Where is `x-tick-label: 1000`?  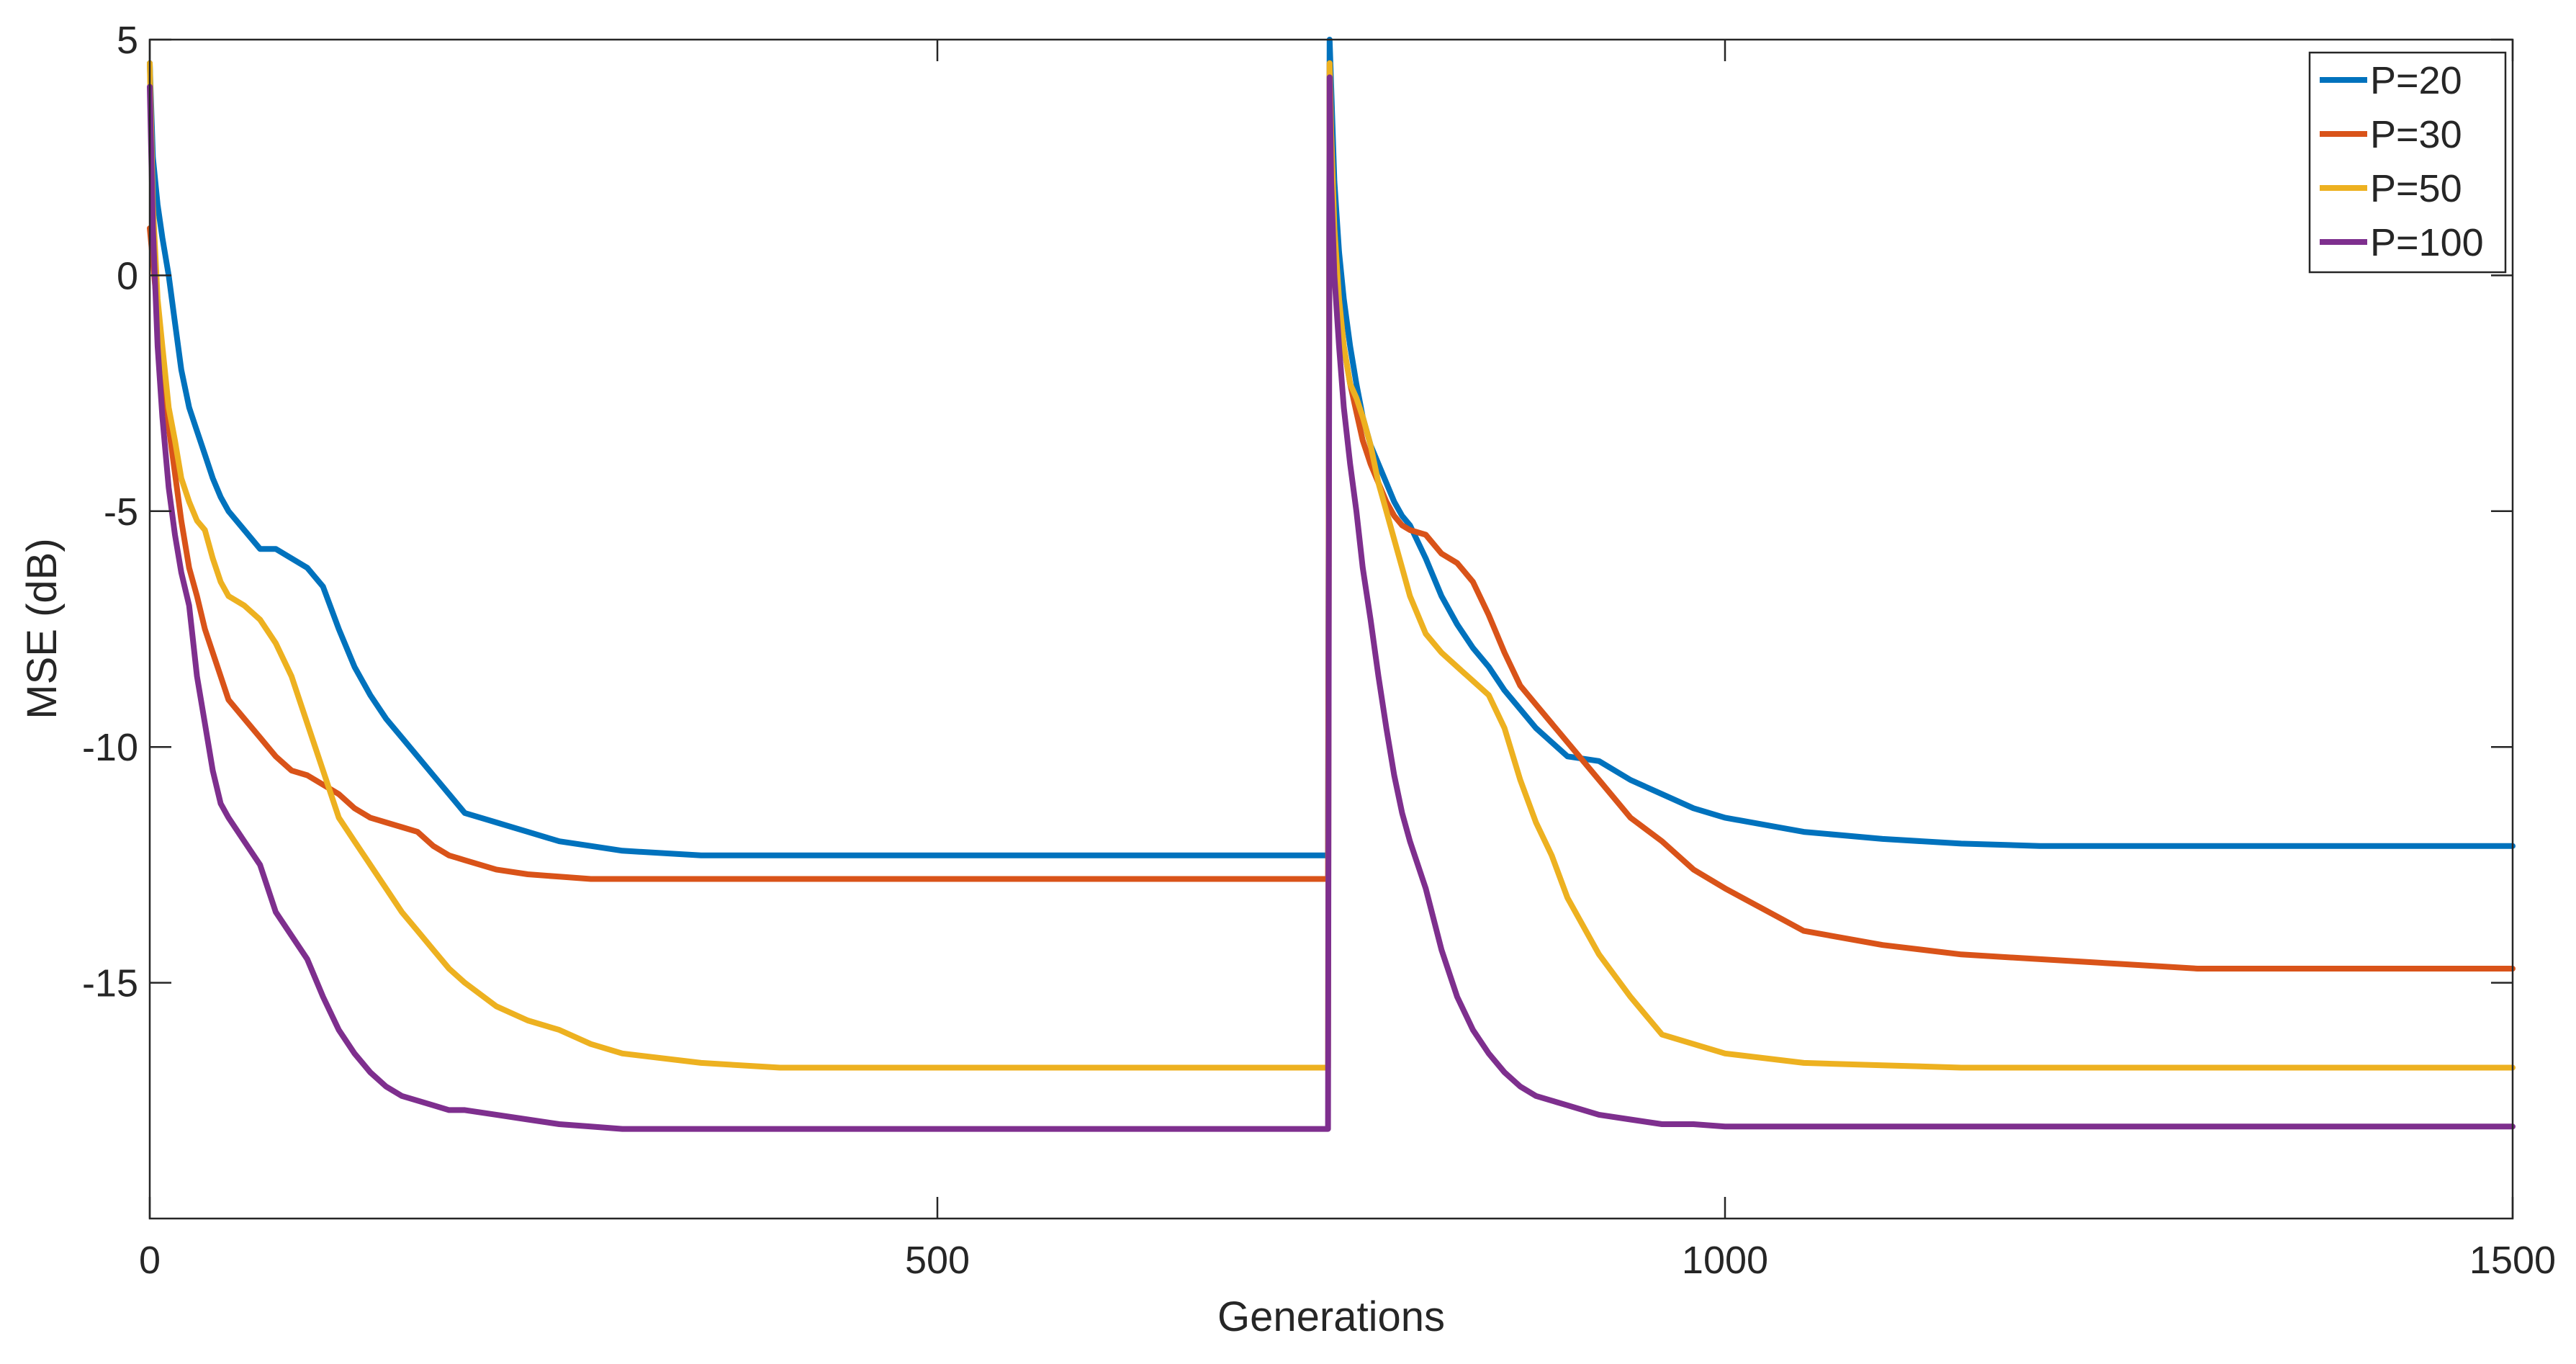 x-tick-label: 1000 is located at coordinates (1725, 1260).